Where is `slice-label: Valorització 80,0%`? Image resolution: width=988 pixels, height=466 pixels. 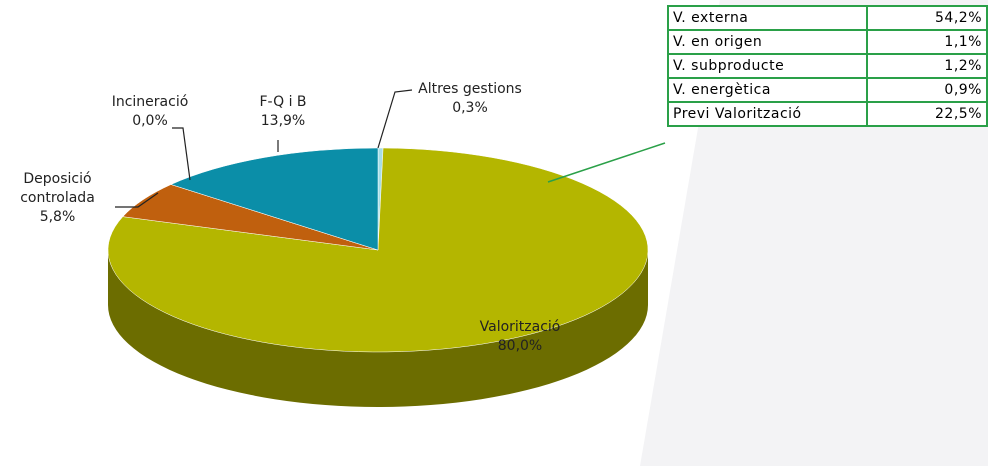 slice-label: Valorització 80,0% is located at coordinates (520, 337).